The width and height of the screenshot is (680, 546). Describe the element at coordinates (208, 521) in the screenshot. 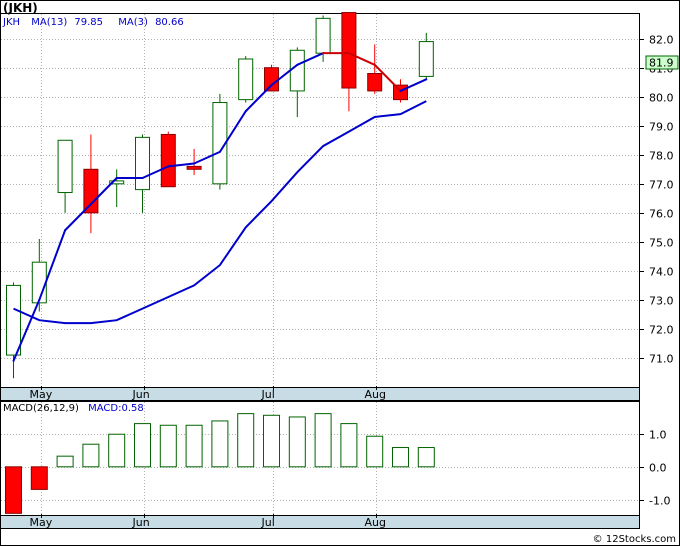

I see `month-axis-bottom: May Jun Jul Aug` at that location.